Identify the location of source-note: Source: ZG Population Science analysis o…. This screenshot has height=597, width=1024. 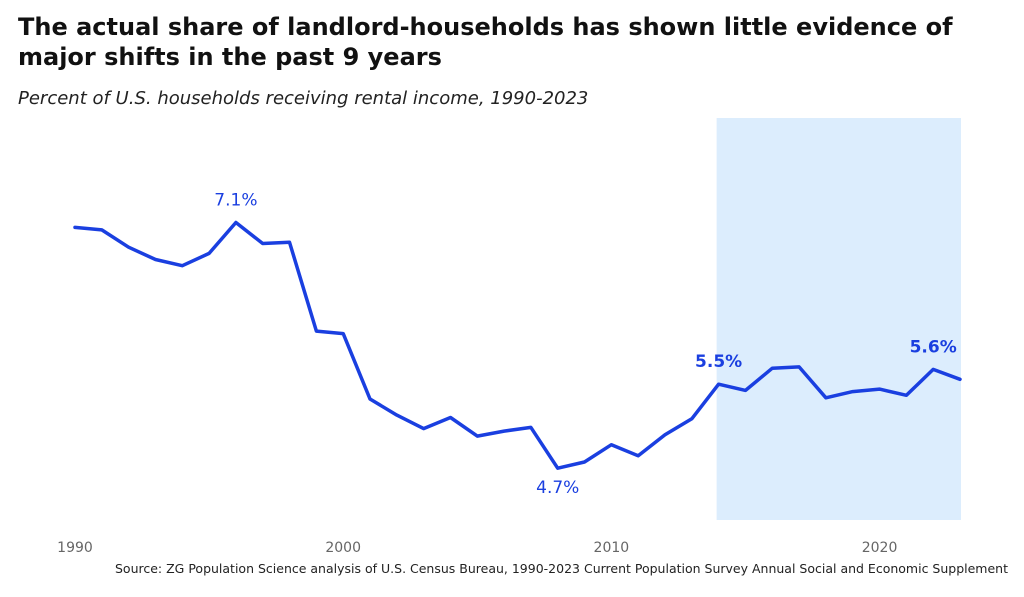
(561, 568).